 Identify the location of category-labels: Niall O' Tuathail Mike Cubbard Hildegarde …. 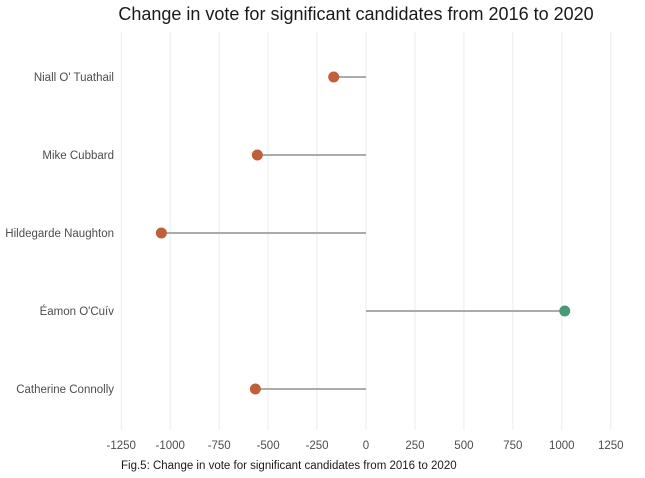
(59, 234).